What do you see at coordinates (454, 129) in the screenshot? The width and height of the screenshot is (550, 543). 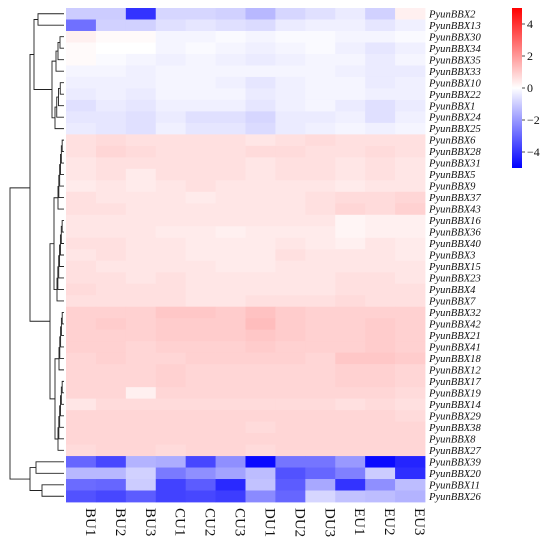 I see `row-label: PyunBBX25` at bounding box center [454, 129].